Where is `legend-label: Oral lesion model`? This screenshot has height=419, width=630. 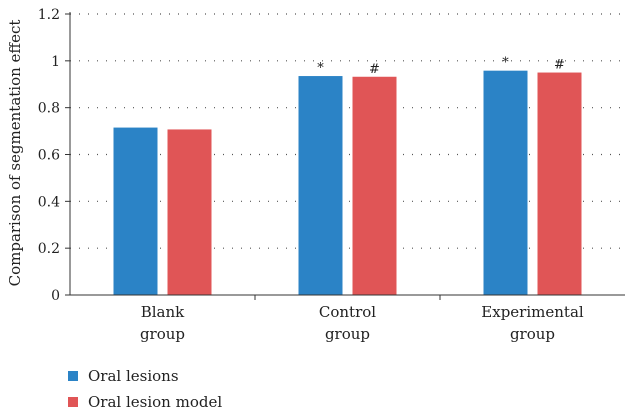
legend-label: Oral lesion model is located at coordinates (155, 402).